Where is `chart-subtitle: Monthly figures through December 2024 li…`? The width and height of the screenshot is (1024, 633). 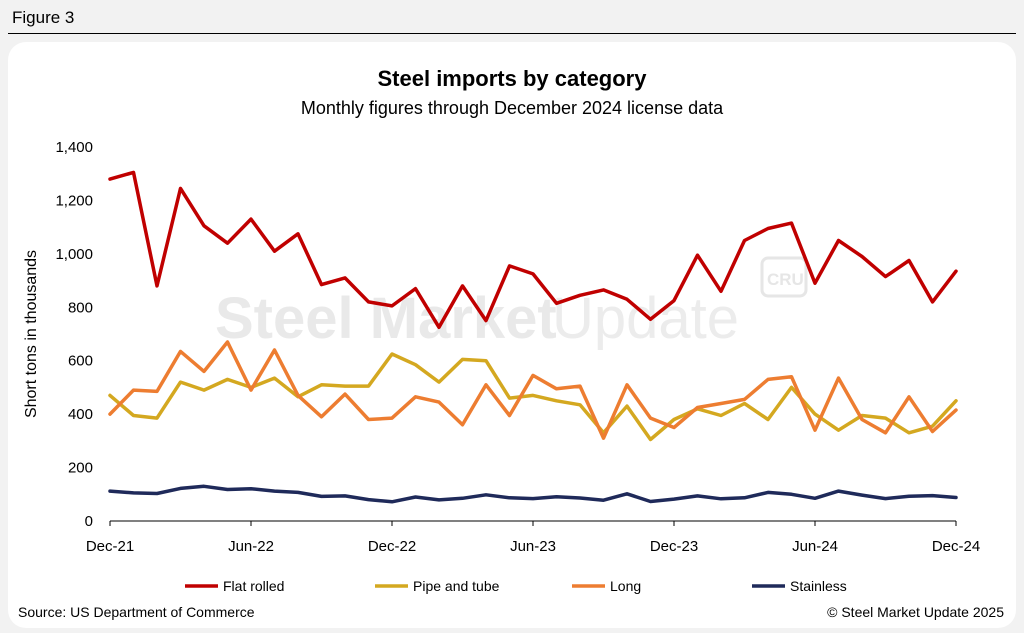 chart-subtitle: Monthly figures through December 2024 li… is located at coordinates (512, 108).